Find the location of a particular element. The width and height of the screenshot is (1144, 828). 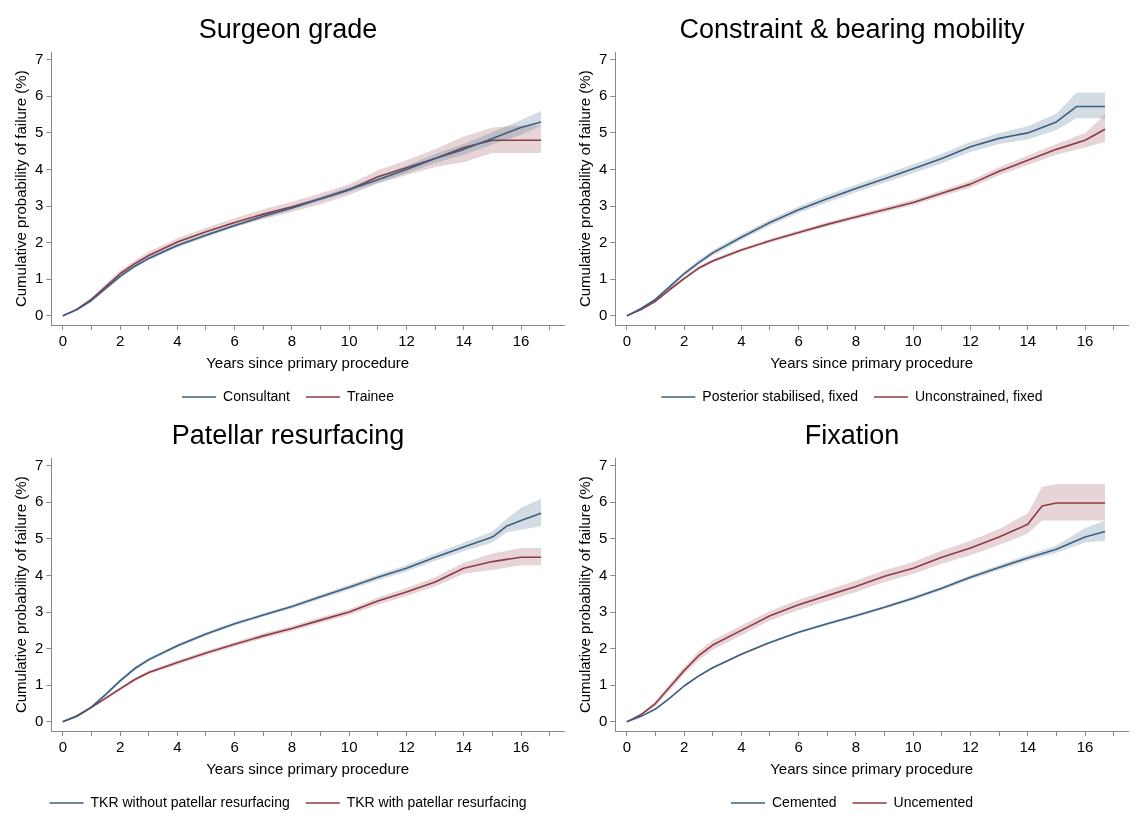

legend-label: Cemented is located at coordinates (804, 801).